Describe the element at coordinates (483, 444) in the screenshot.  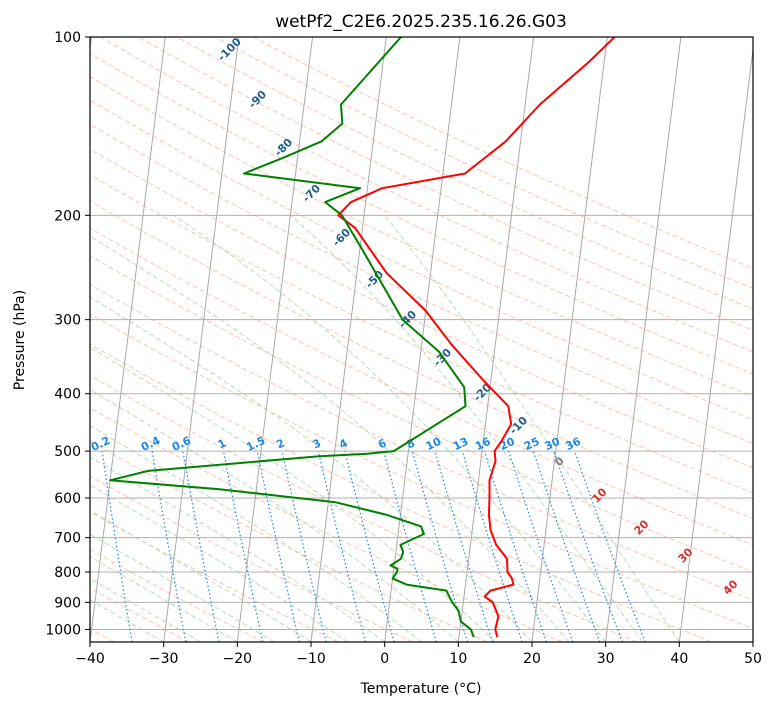
I see `mixing-ratio-label: 16` at that location.